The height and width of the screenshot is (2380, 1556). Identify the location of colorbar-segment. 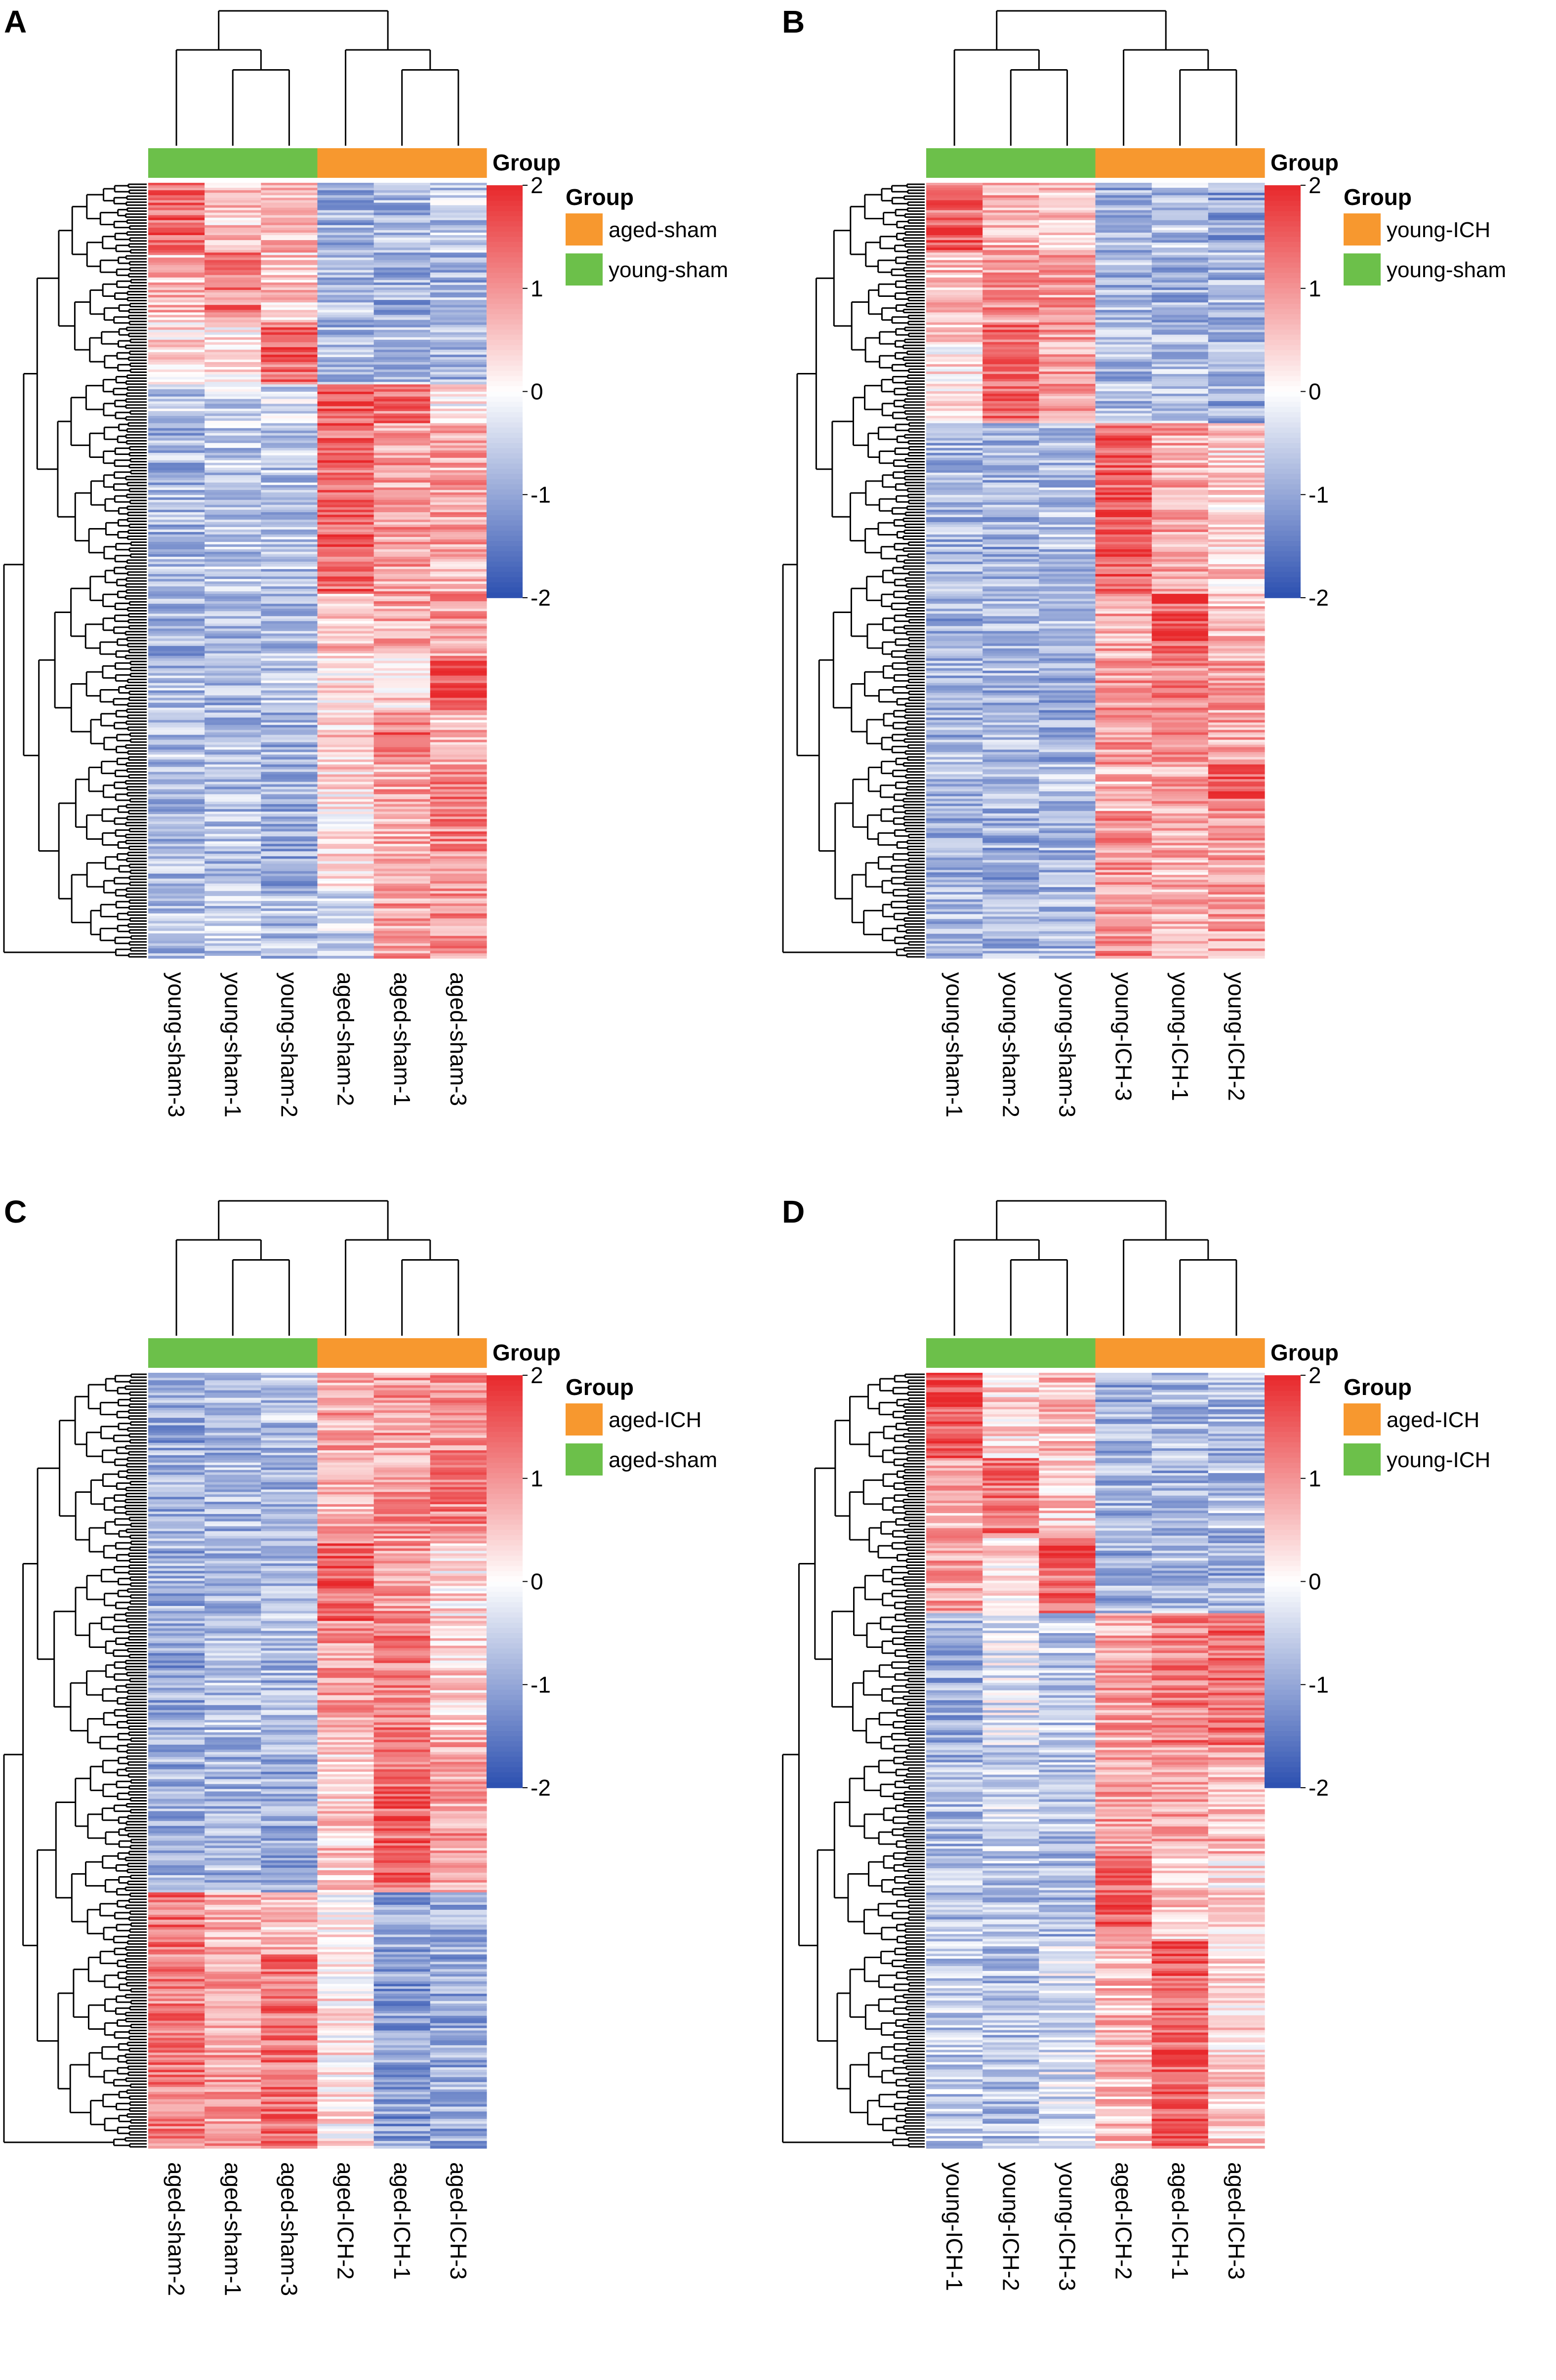
(505, 348).